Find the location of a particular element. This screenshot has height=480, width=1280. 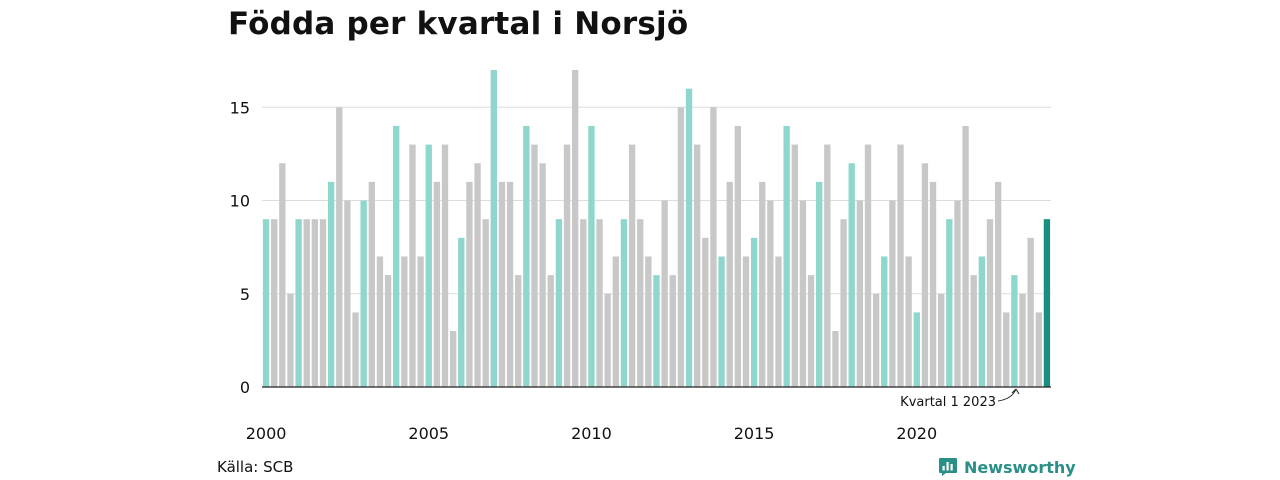

annotation-label: Kvartal 1 2023 is located at coordinates (948, 402).